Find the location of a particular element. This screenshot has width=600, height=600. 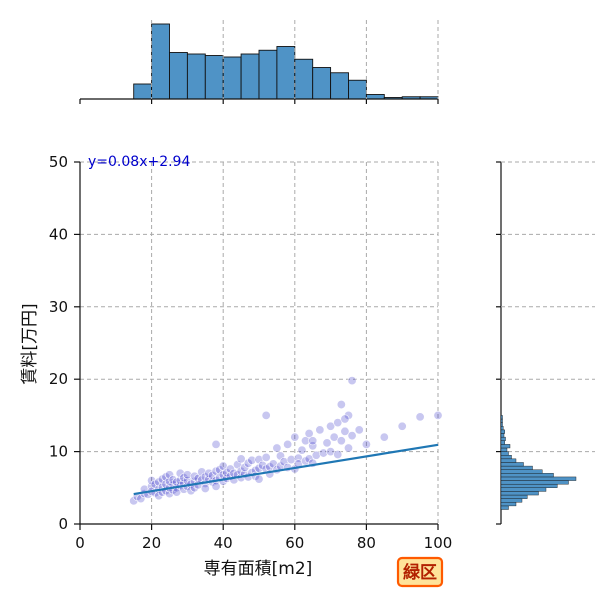

district-badge: 緑区 is located at coordinates (420, 572).